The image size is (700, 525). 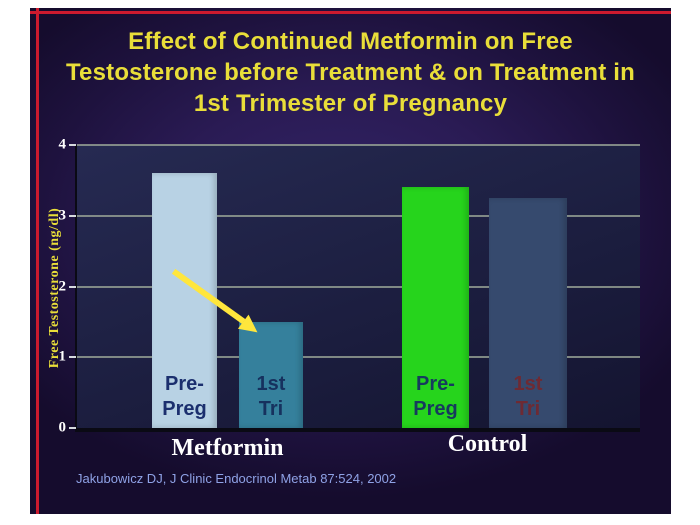 I want to click on bar-metformin-1st-tri: 1st Tri, so click(x=271, y=374).